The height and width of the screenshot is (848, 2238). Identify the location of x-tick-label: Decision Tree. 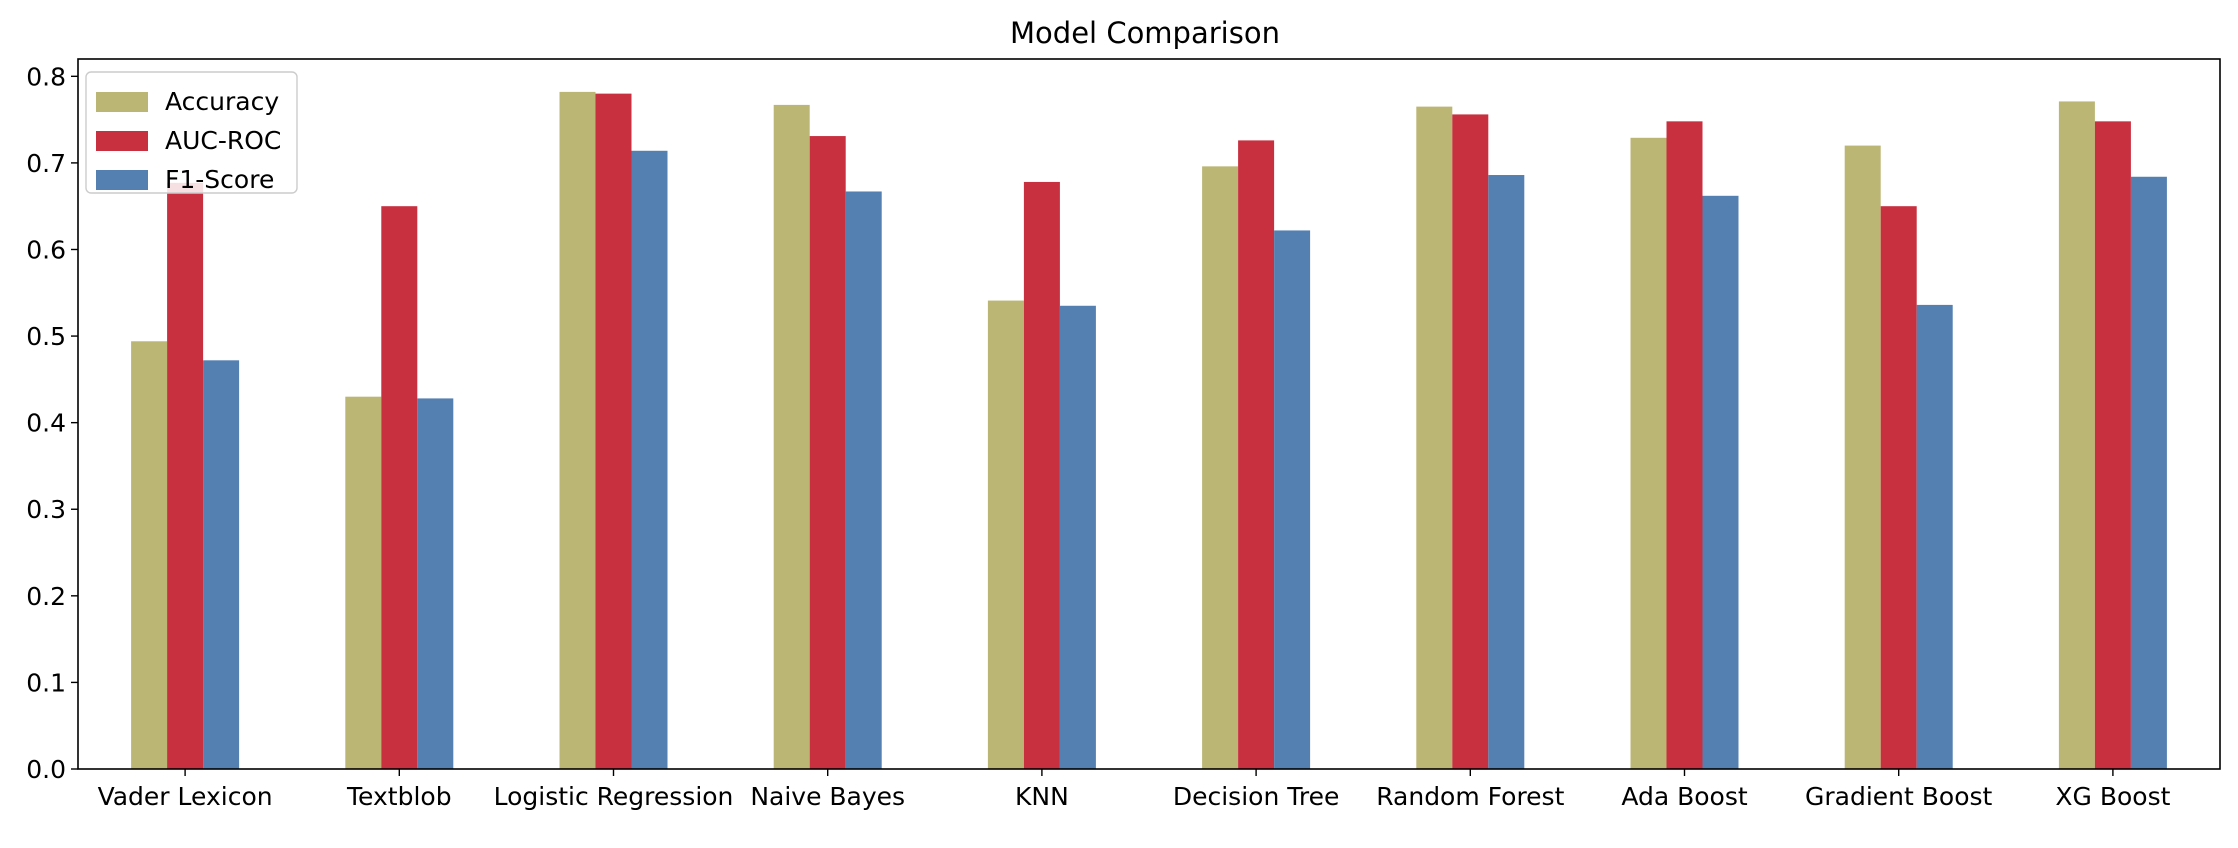
(1256, 796).